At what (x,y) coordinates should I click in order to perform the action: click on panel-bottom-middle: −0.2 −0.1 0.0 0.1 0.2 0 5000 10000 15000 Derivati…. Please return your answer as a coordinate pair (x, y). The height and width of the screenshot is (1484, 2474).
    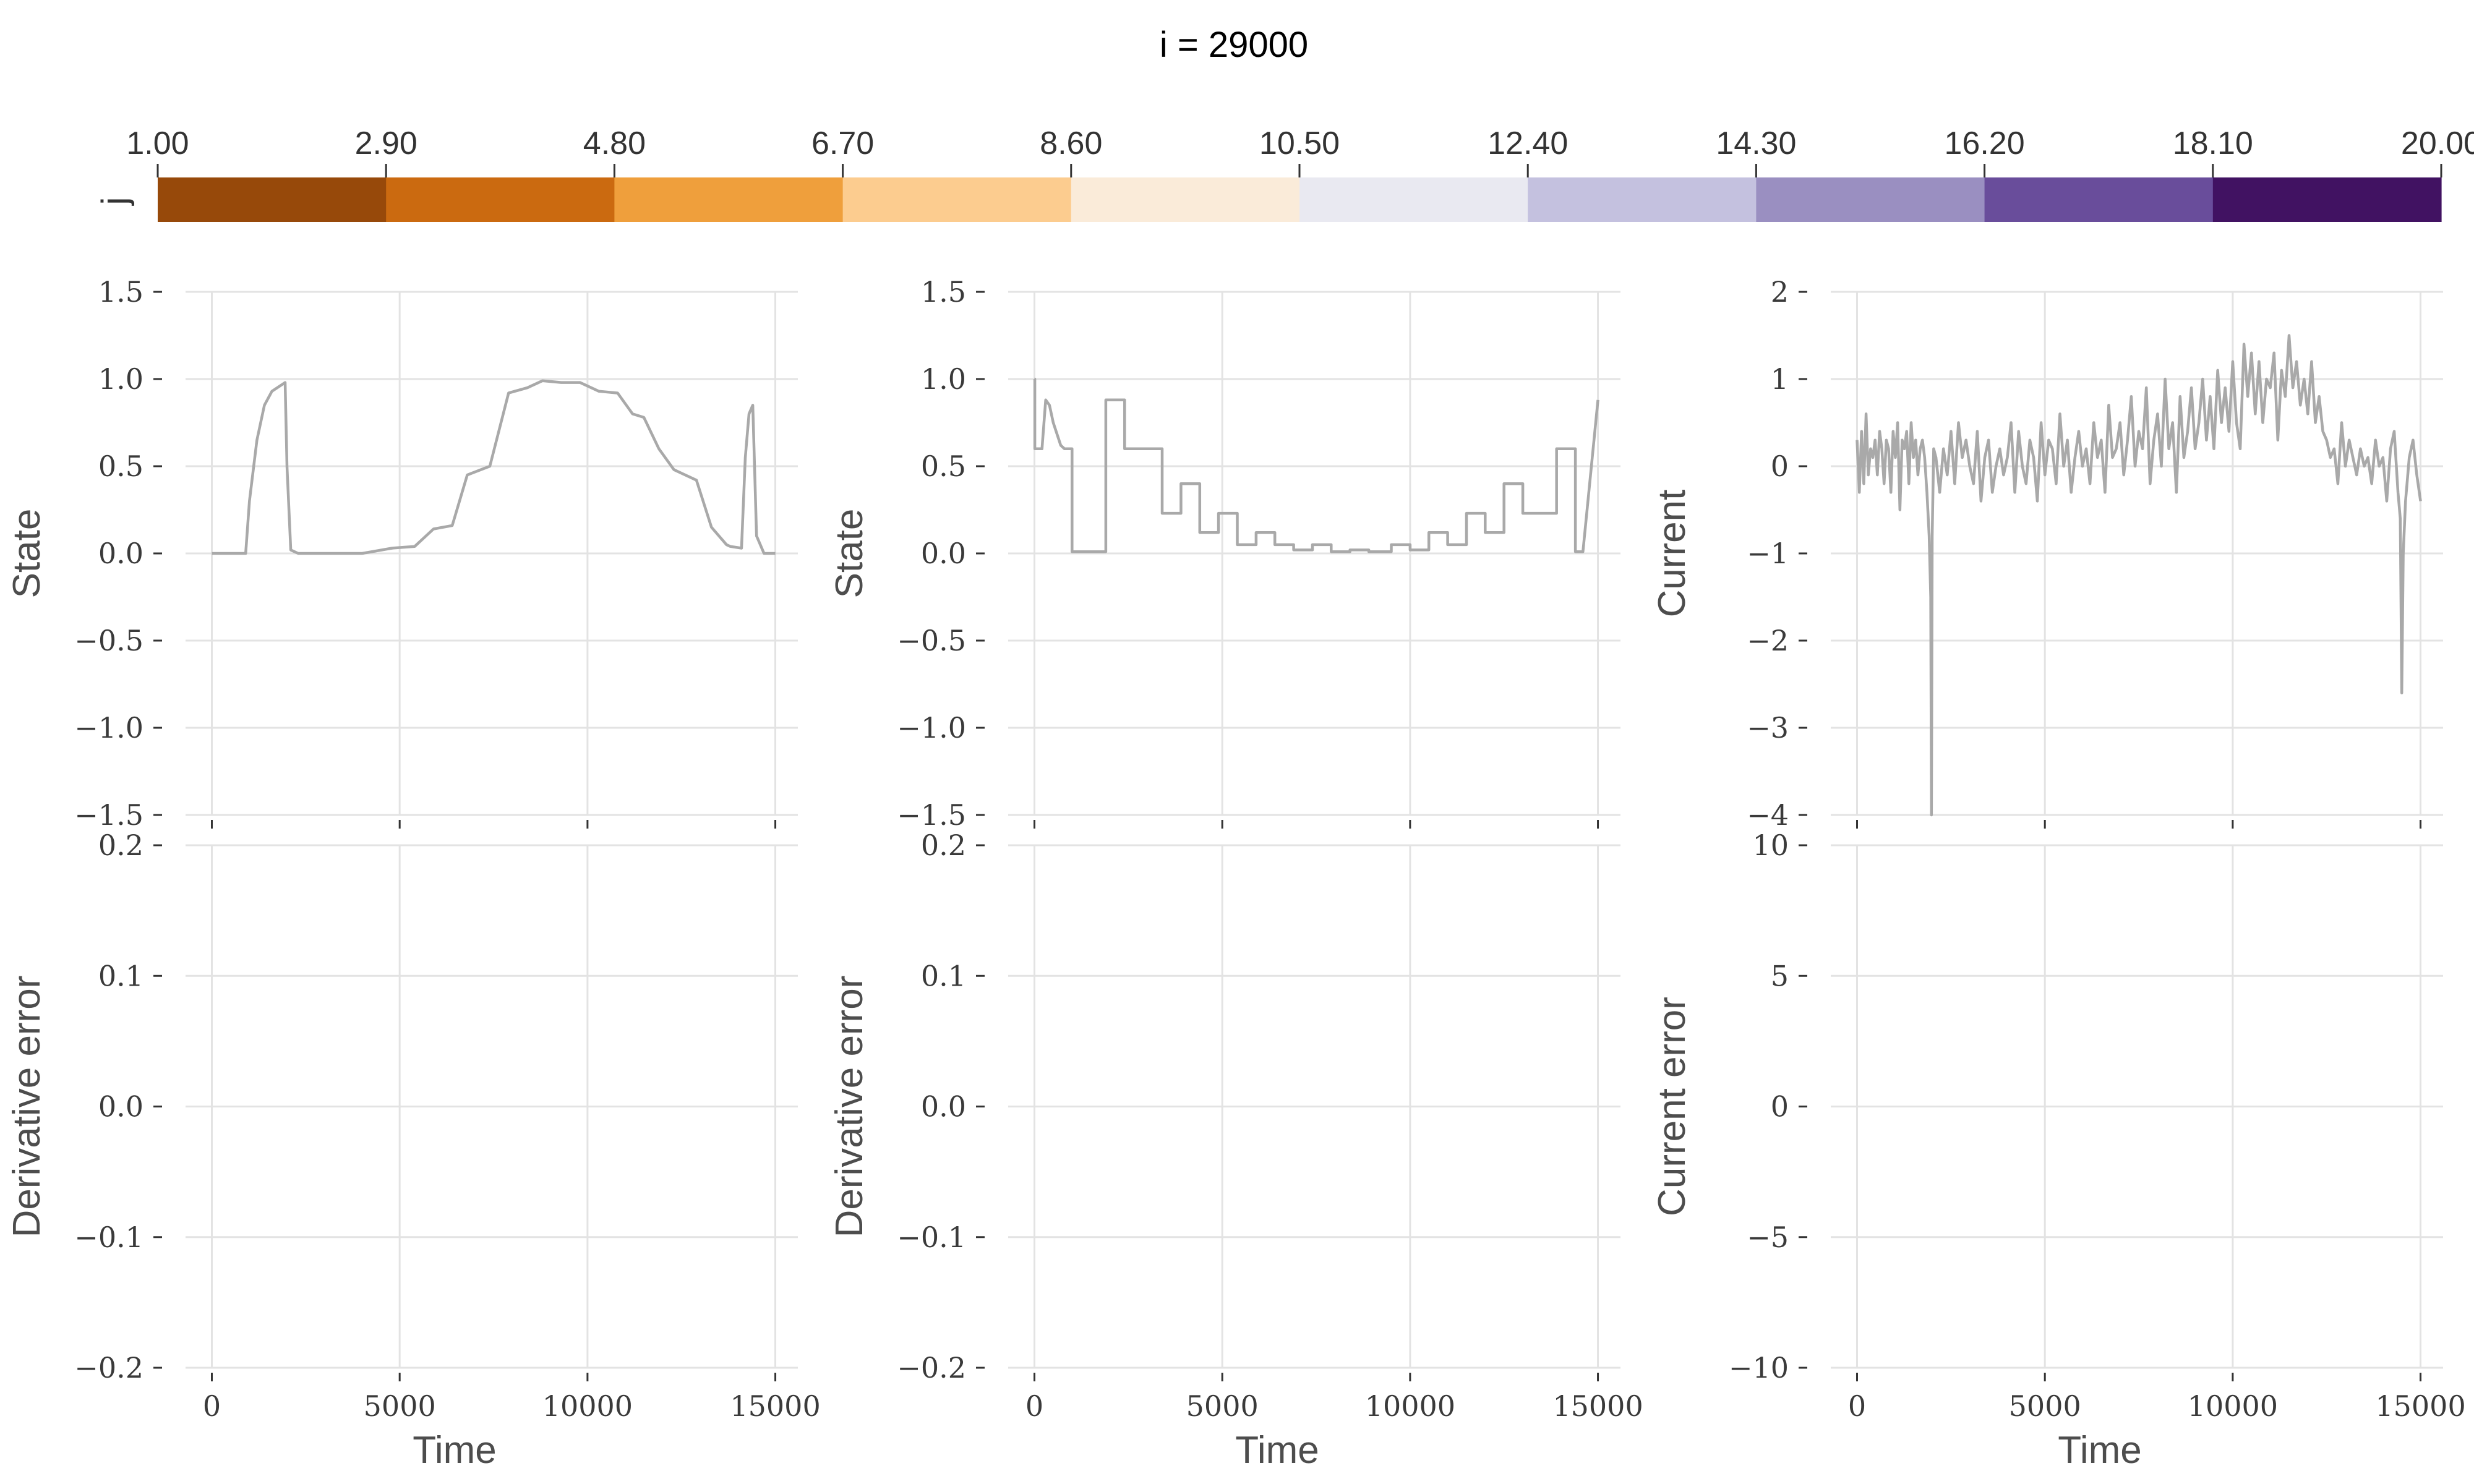
    Looking at the image, I should click on (1235, 1150).